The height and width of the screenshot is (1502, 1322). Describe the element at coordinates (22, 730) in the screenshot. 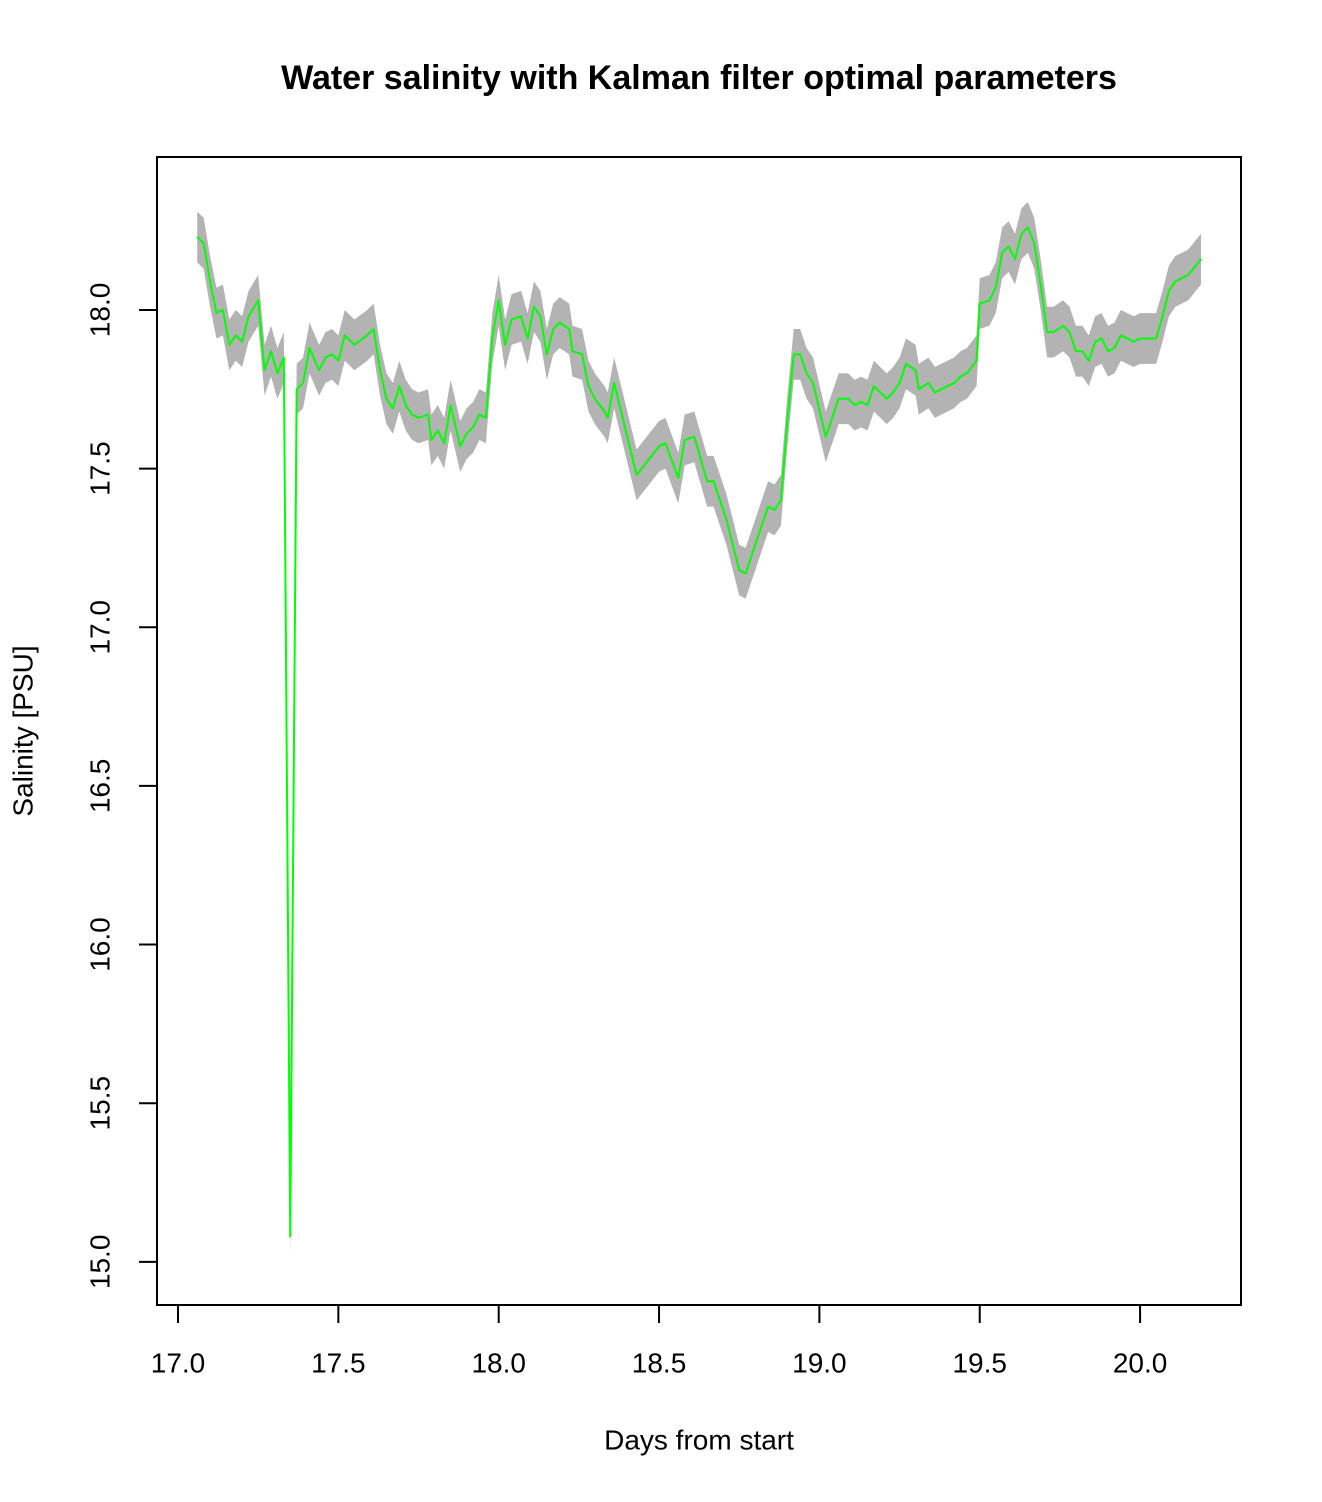

I see `y-axis-label: Salinity [PSU]` at that location.